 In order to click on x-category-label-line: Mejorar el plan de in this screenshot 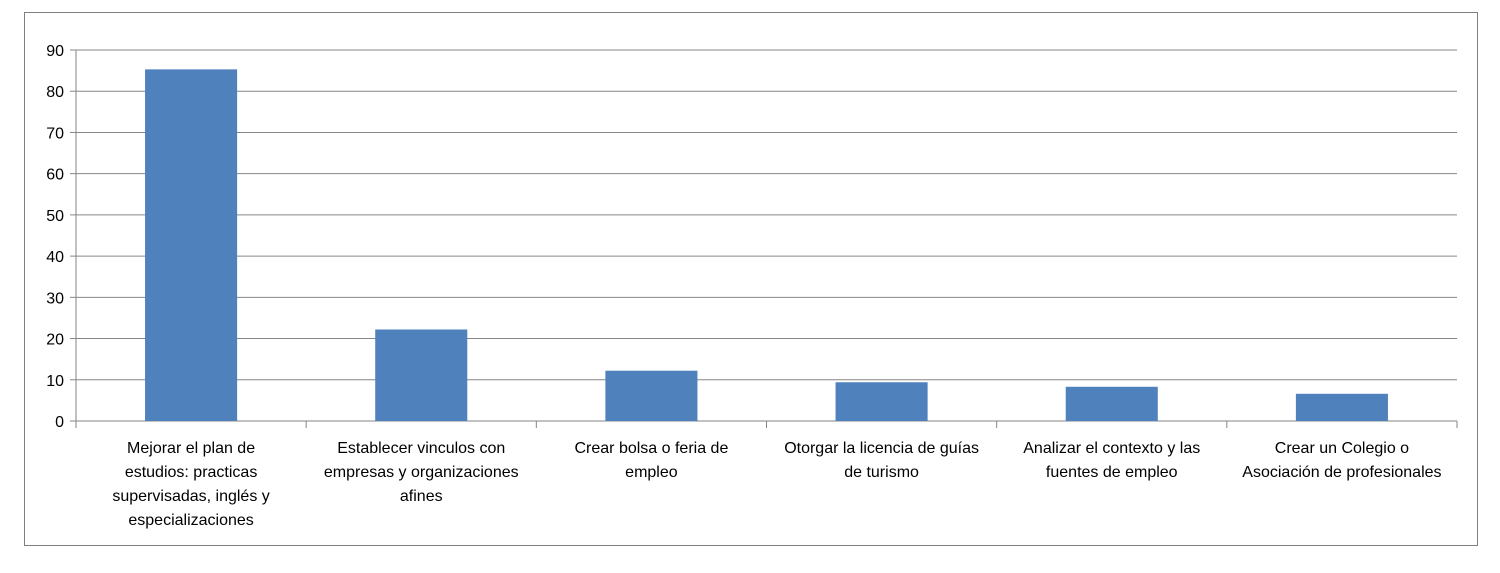, I will do `click(191, 448)`.